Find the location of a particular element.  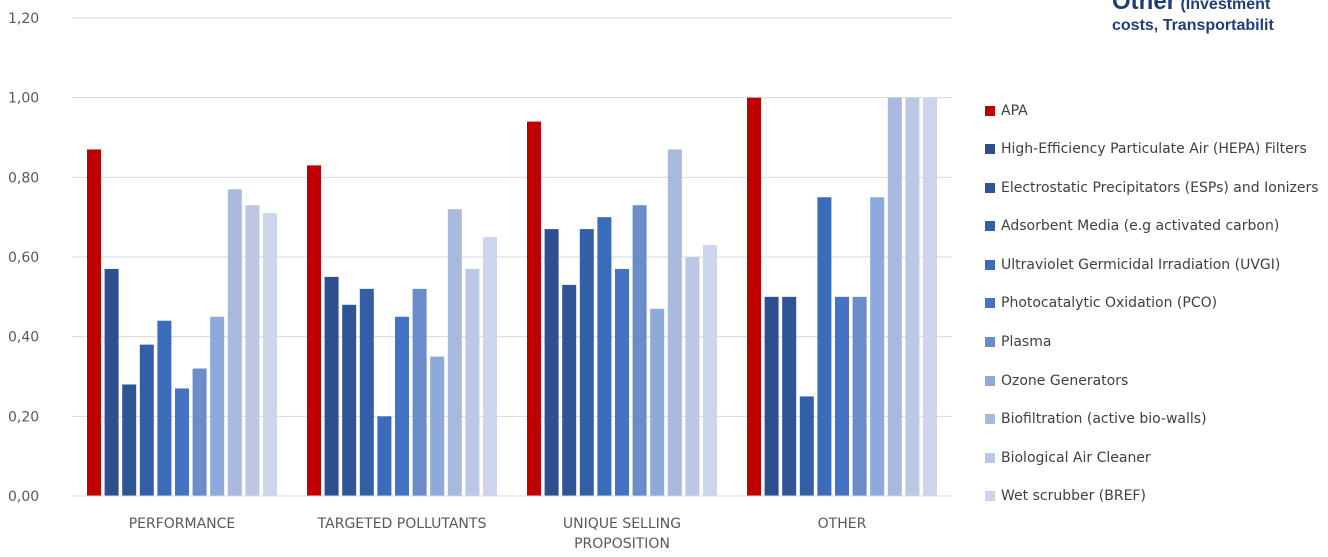

legend-item: Biofiltration (active bio-walls) is located at coordinates (1152, 419).